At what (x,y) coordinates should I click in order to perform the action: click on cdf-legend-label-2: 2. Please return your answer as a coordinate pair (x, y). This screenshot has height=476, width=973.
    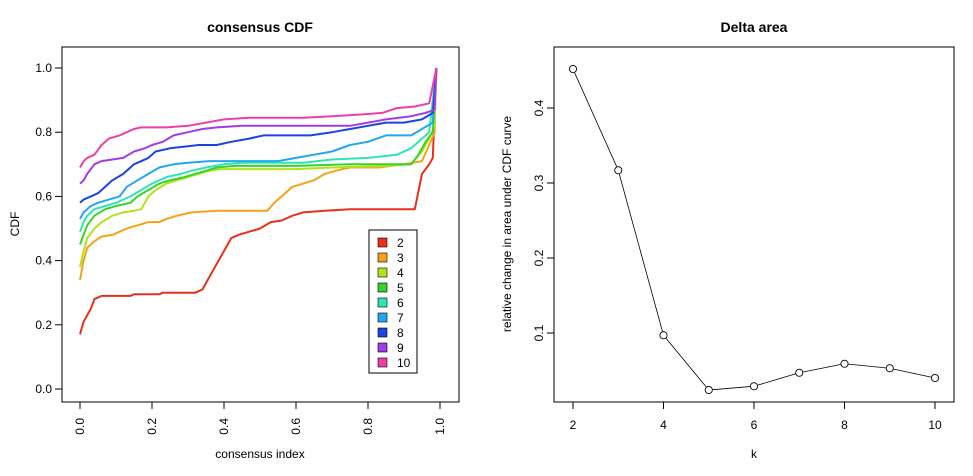
    Looking at the image, I should click on (400, 243).